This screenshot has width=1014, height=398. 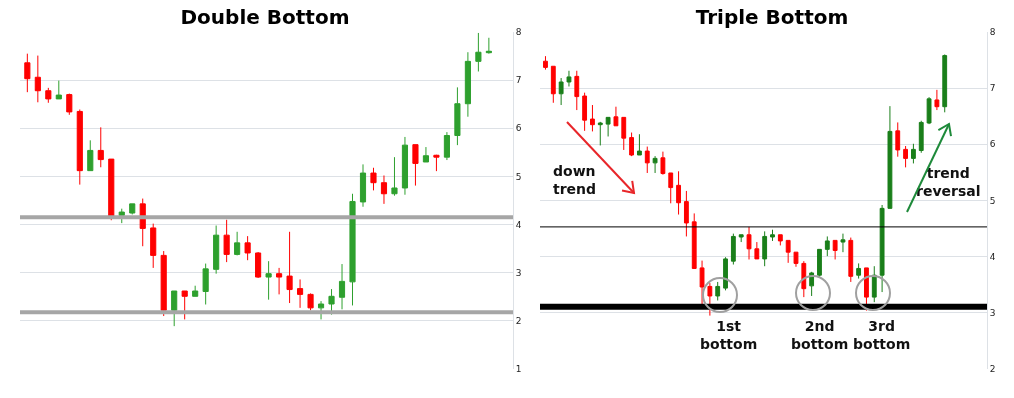 What do you see at coordinates (882, 335) in the screenshot?
I see `annotation: 3rd bottom` at bounding box center [882, 335].